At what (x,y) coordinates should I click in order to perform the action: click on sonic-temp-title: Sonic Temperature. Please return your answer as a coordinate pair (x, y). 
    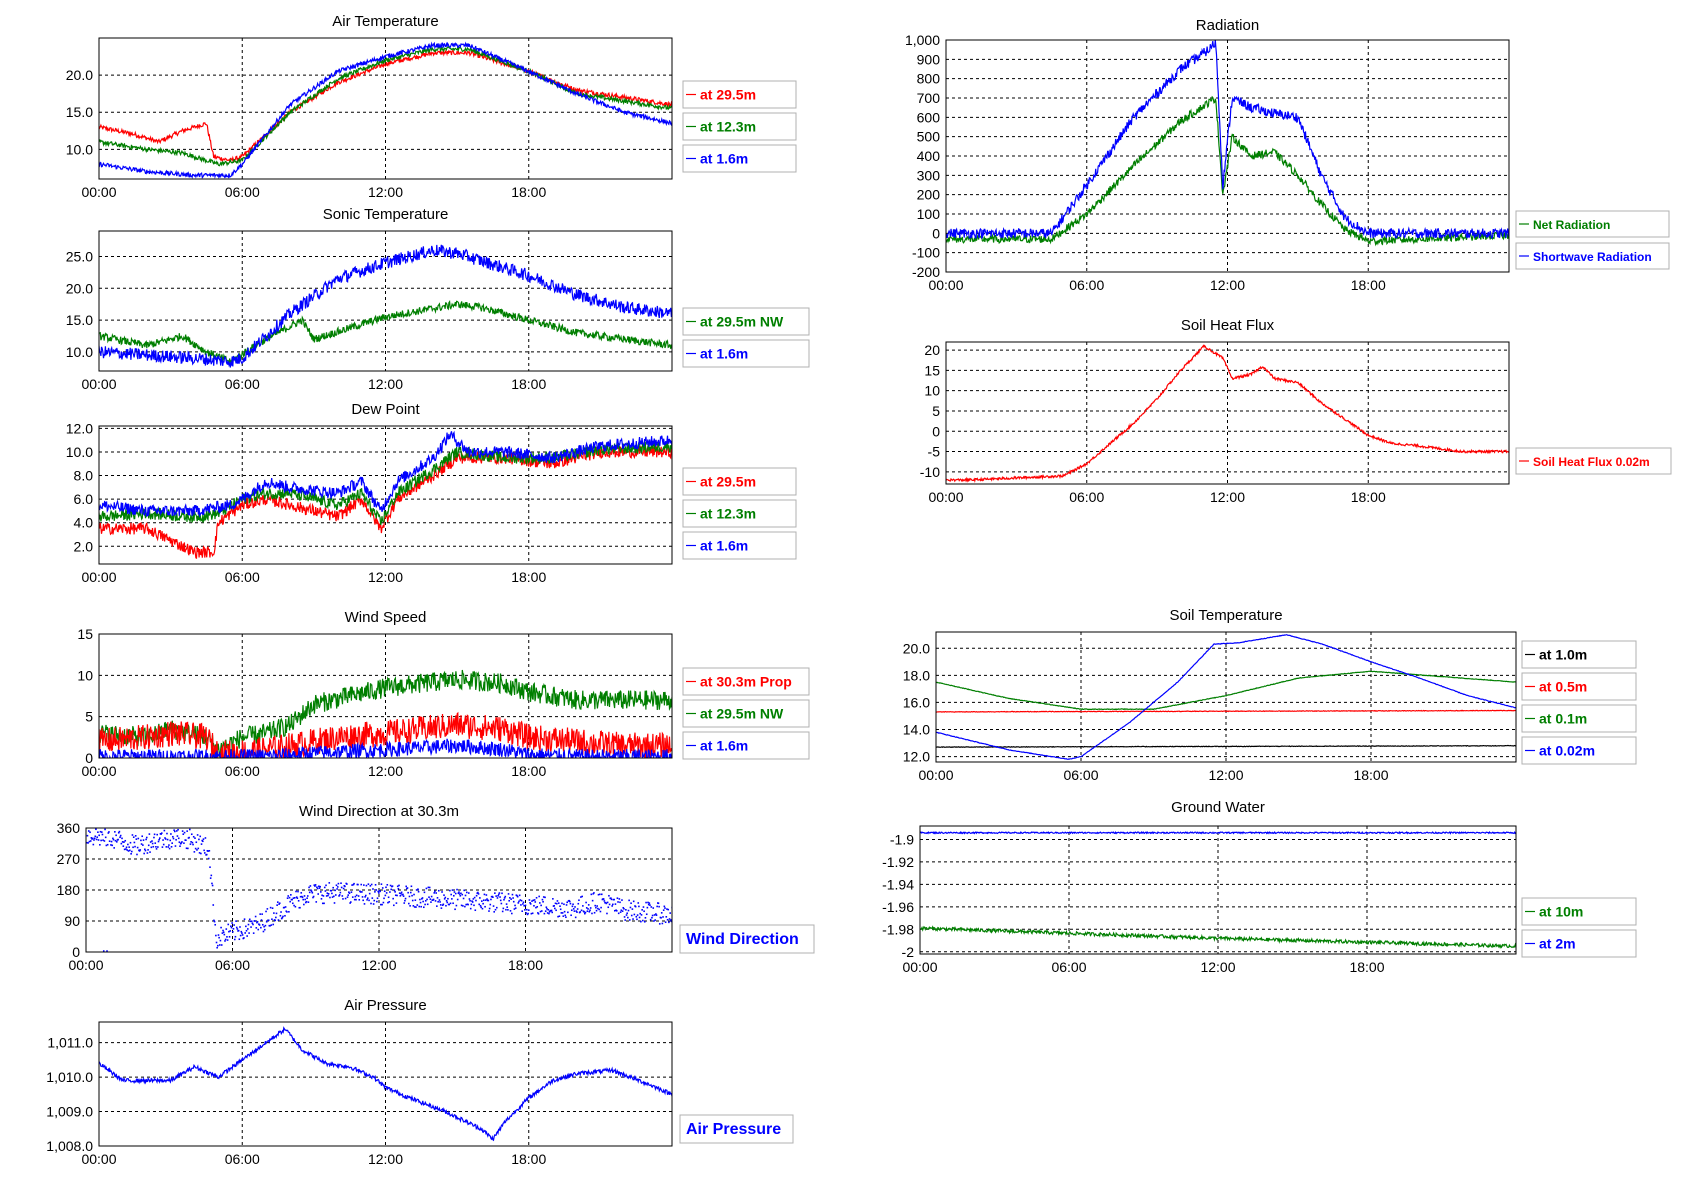
    Looking at the image, I should click on (386, 214).